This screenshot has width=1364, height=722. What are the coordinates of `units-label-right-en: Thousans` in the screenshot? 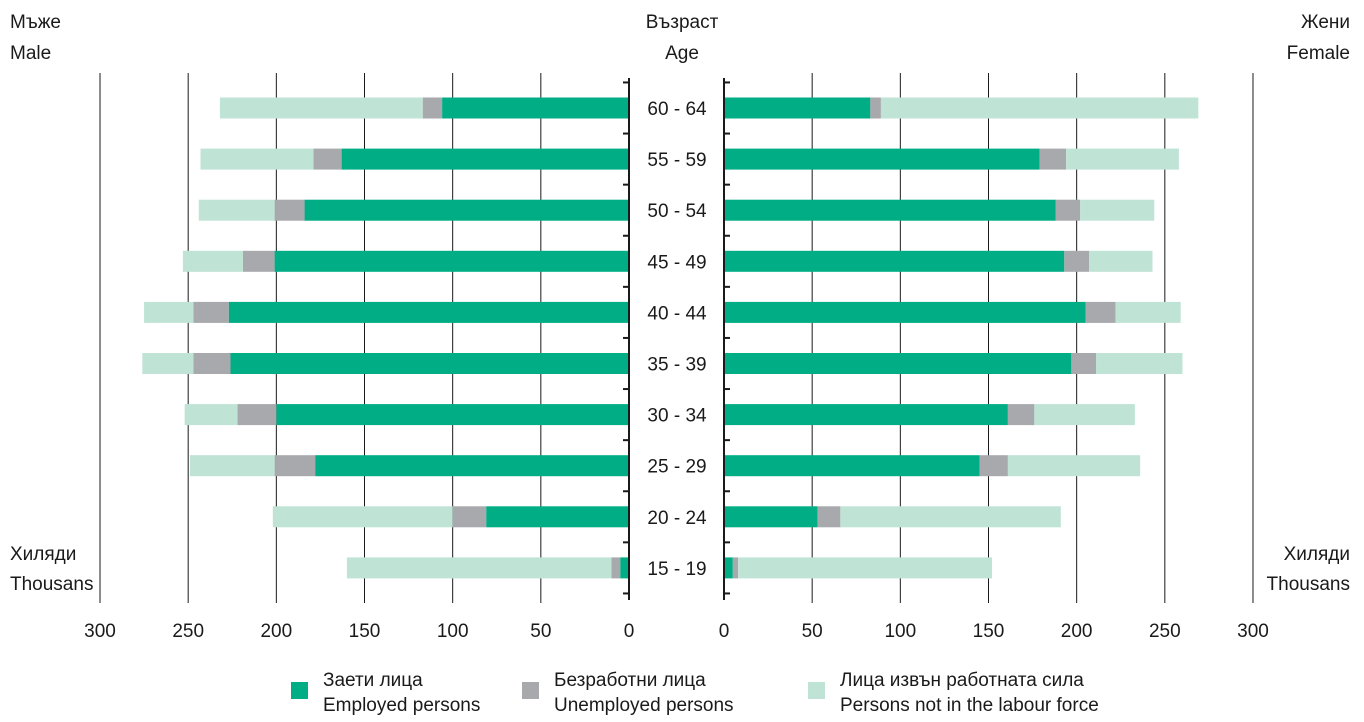 It's located at (1308, 584).